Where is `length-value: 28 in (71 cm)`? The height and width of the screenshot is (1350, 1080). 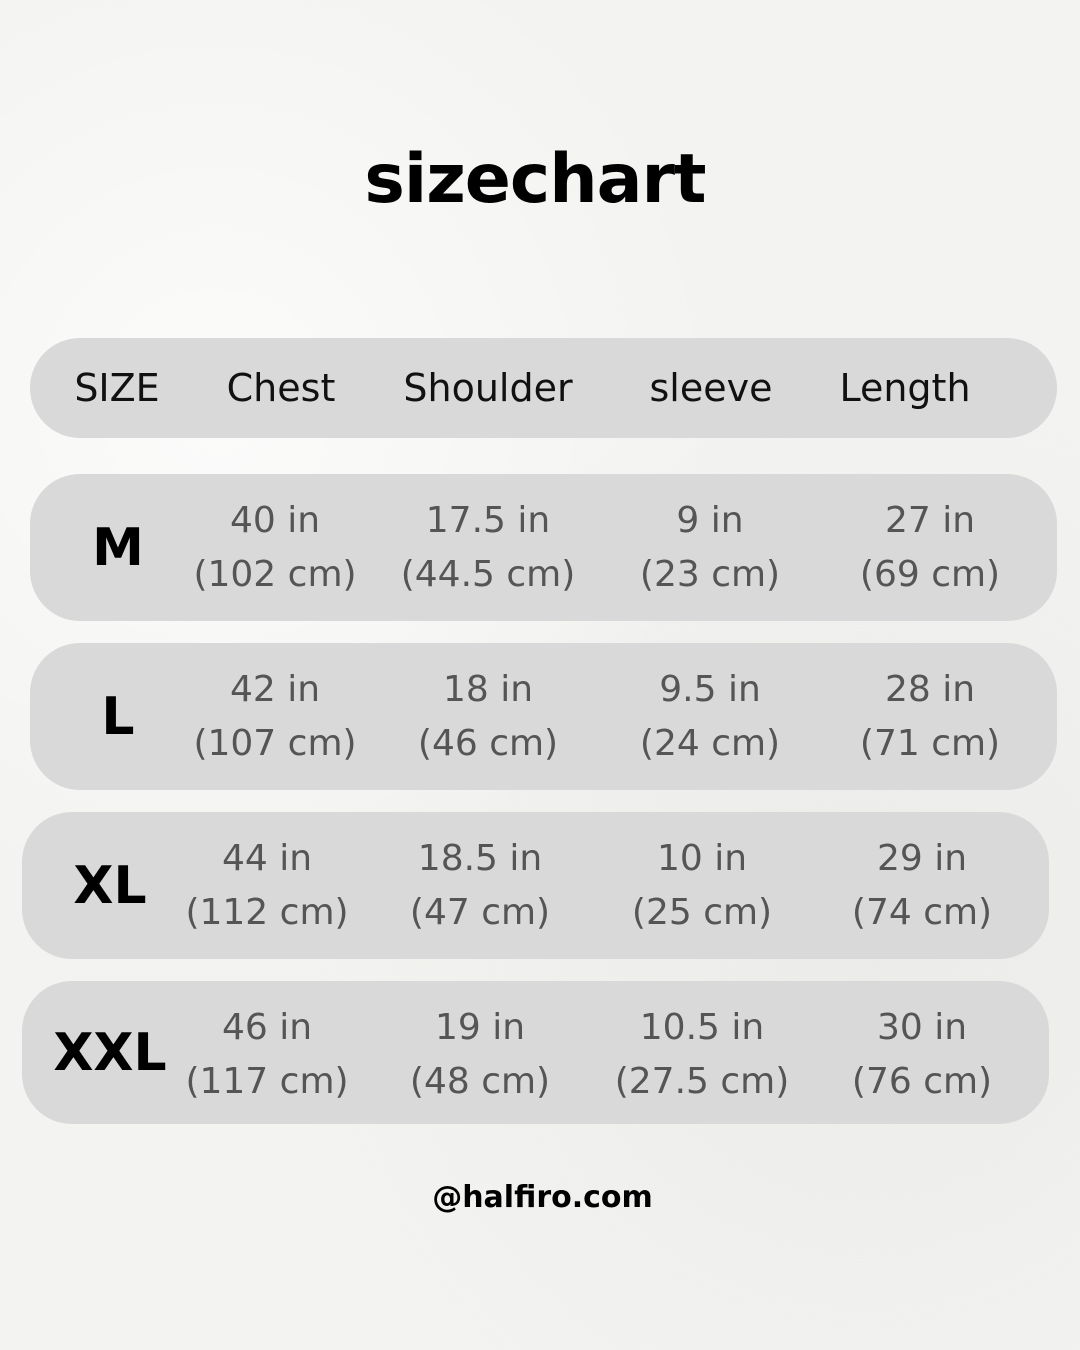
length-value: 28 in (71 cm) is located at coordinates (930, 717).